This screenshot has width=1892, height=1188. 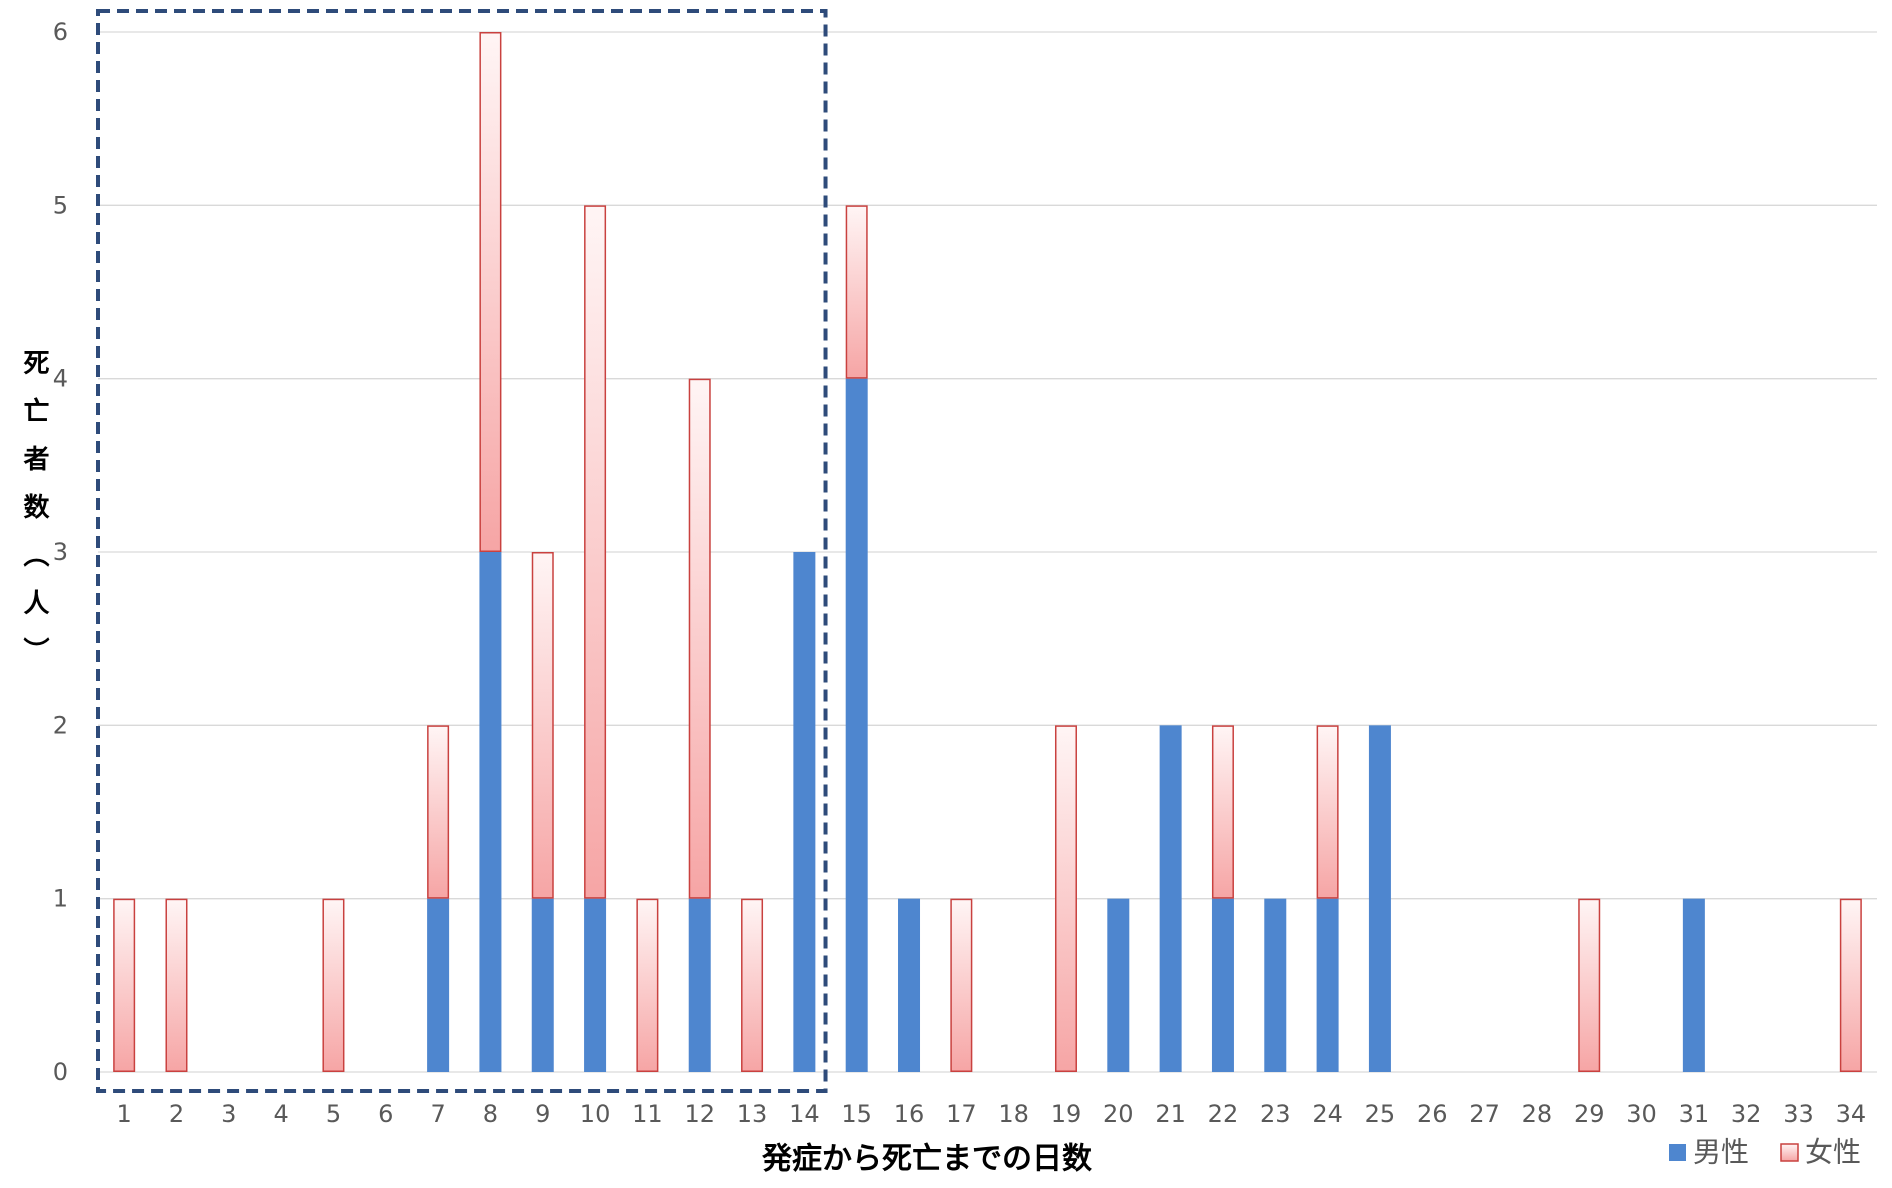 I want to click on x-axis-title: 発症から死亡までの日数, so click(x=927, y=1159).